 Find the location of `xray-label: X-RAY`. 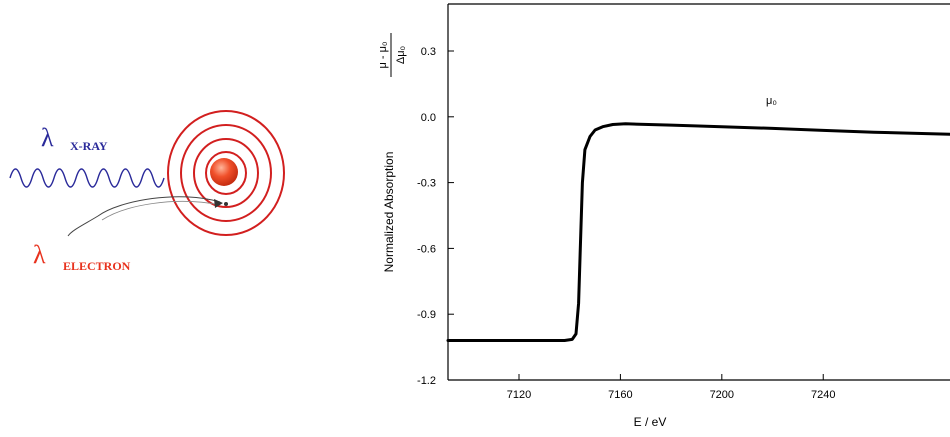

xray-label: X-RAY is located at coordinates (89, 146).